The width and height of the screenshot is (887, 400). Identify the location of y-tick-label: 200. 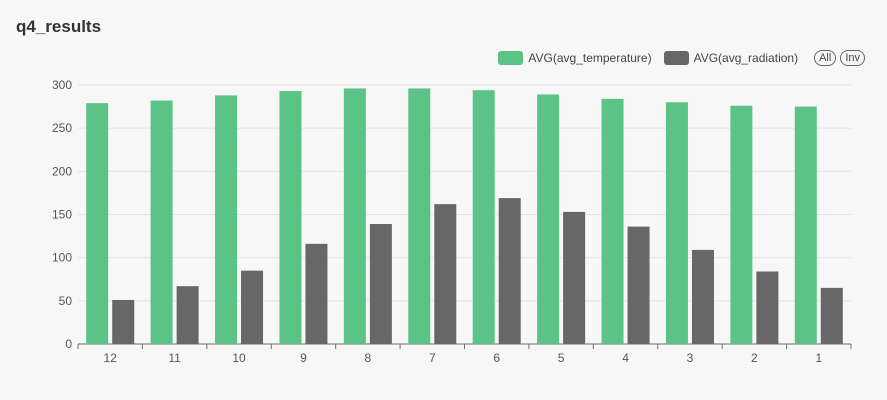
(62, 171).